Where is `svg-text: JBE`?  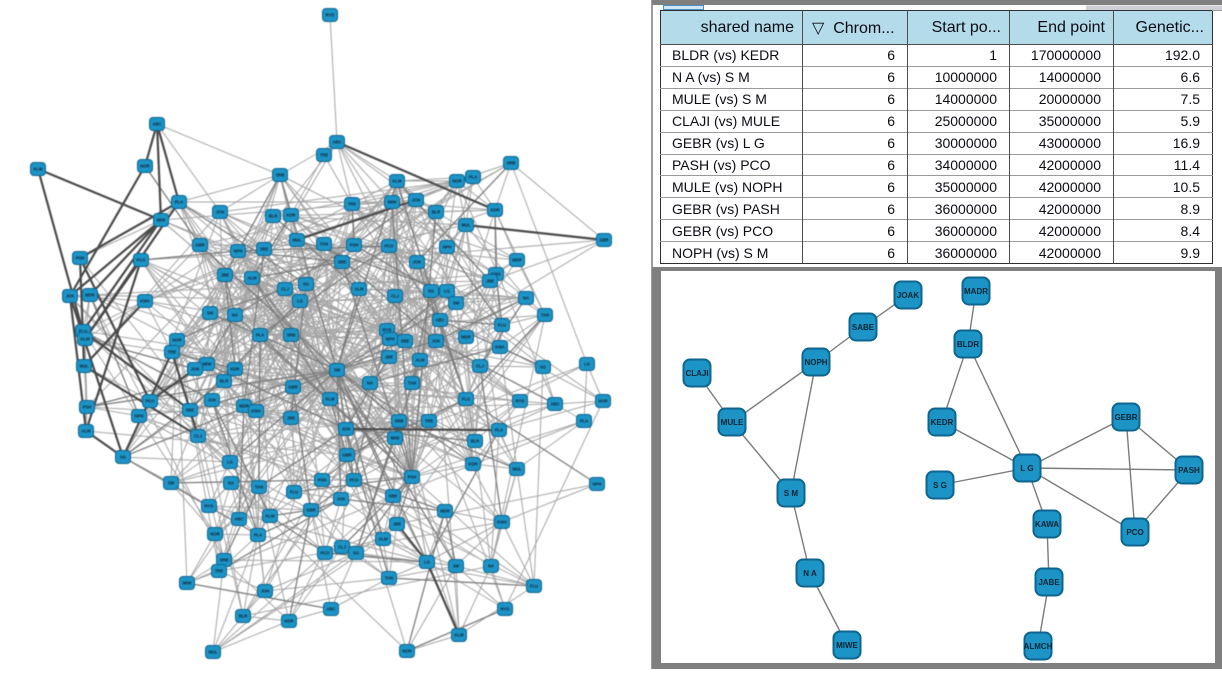 svg-text: JBE is located at coordinates (225, 275).